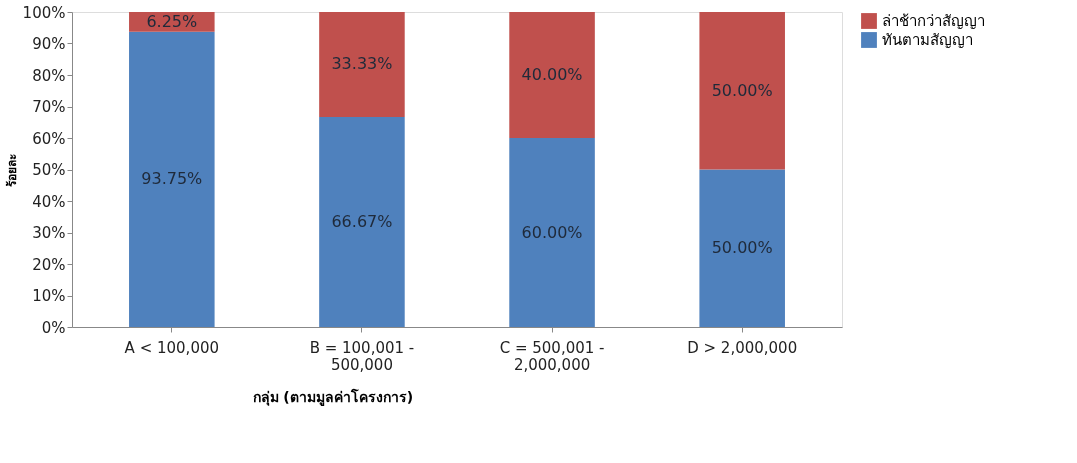  Describe the element at coordinates (552, 356) in the screenshot. I see `x-tick-label: C = 500,001 - 2,000,000` at that location.